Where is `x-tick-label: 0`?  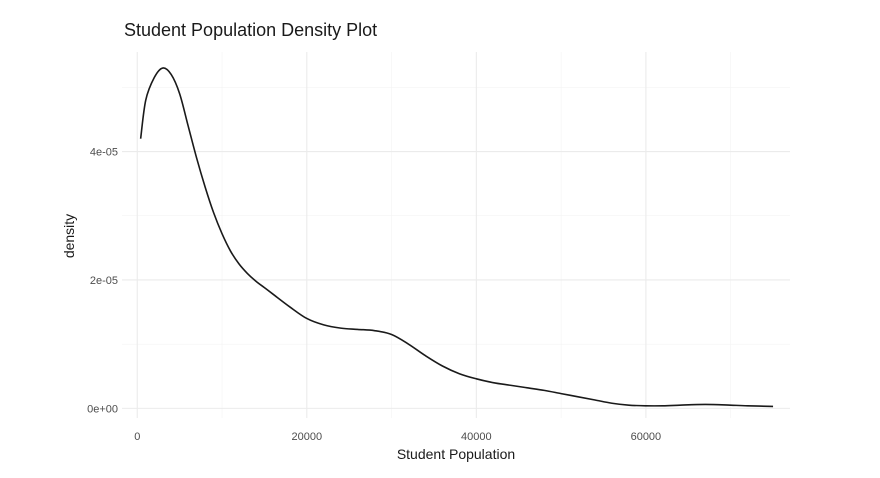
x-tick-label: 0 is located at coordinates (137, 437).